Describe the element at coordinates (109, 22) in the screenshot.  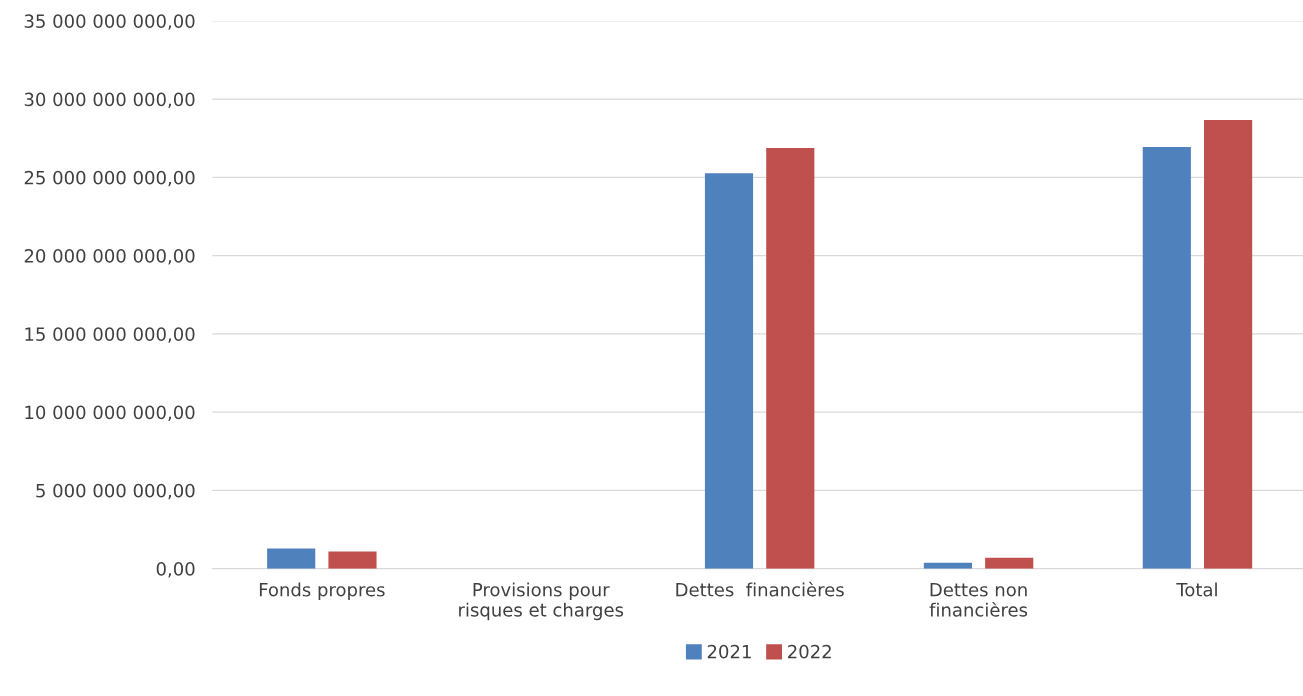
I see `y-tick-label: 35 000 000 000,00` at that location.